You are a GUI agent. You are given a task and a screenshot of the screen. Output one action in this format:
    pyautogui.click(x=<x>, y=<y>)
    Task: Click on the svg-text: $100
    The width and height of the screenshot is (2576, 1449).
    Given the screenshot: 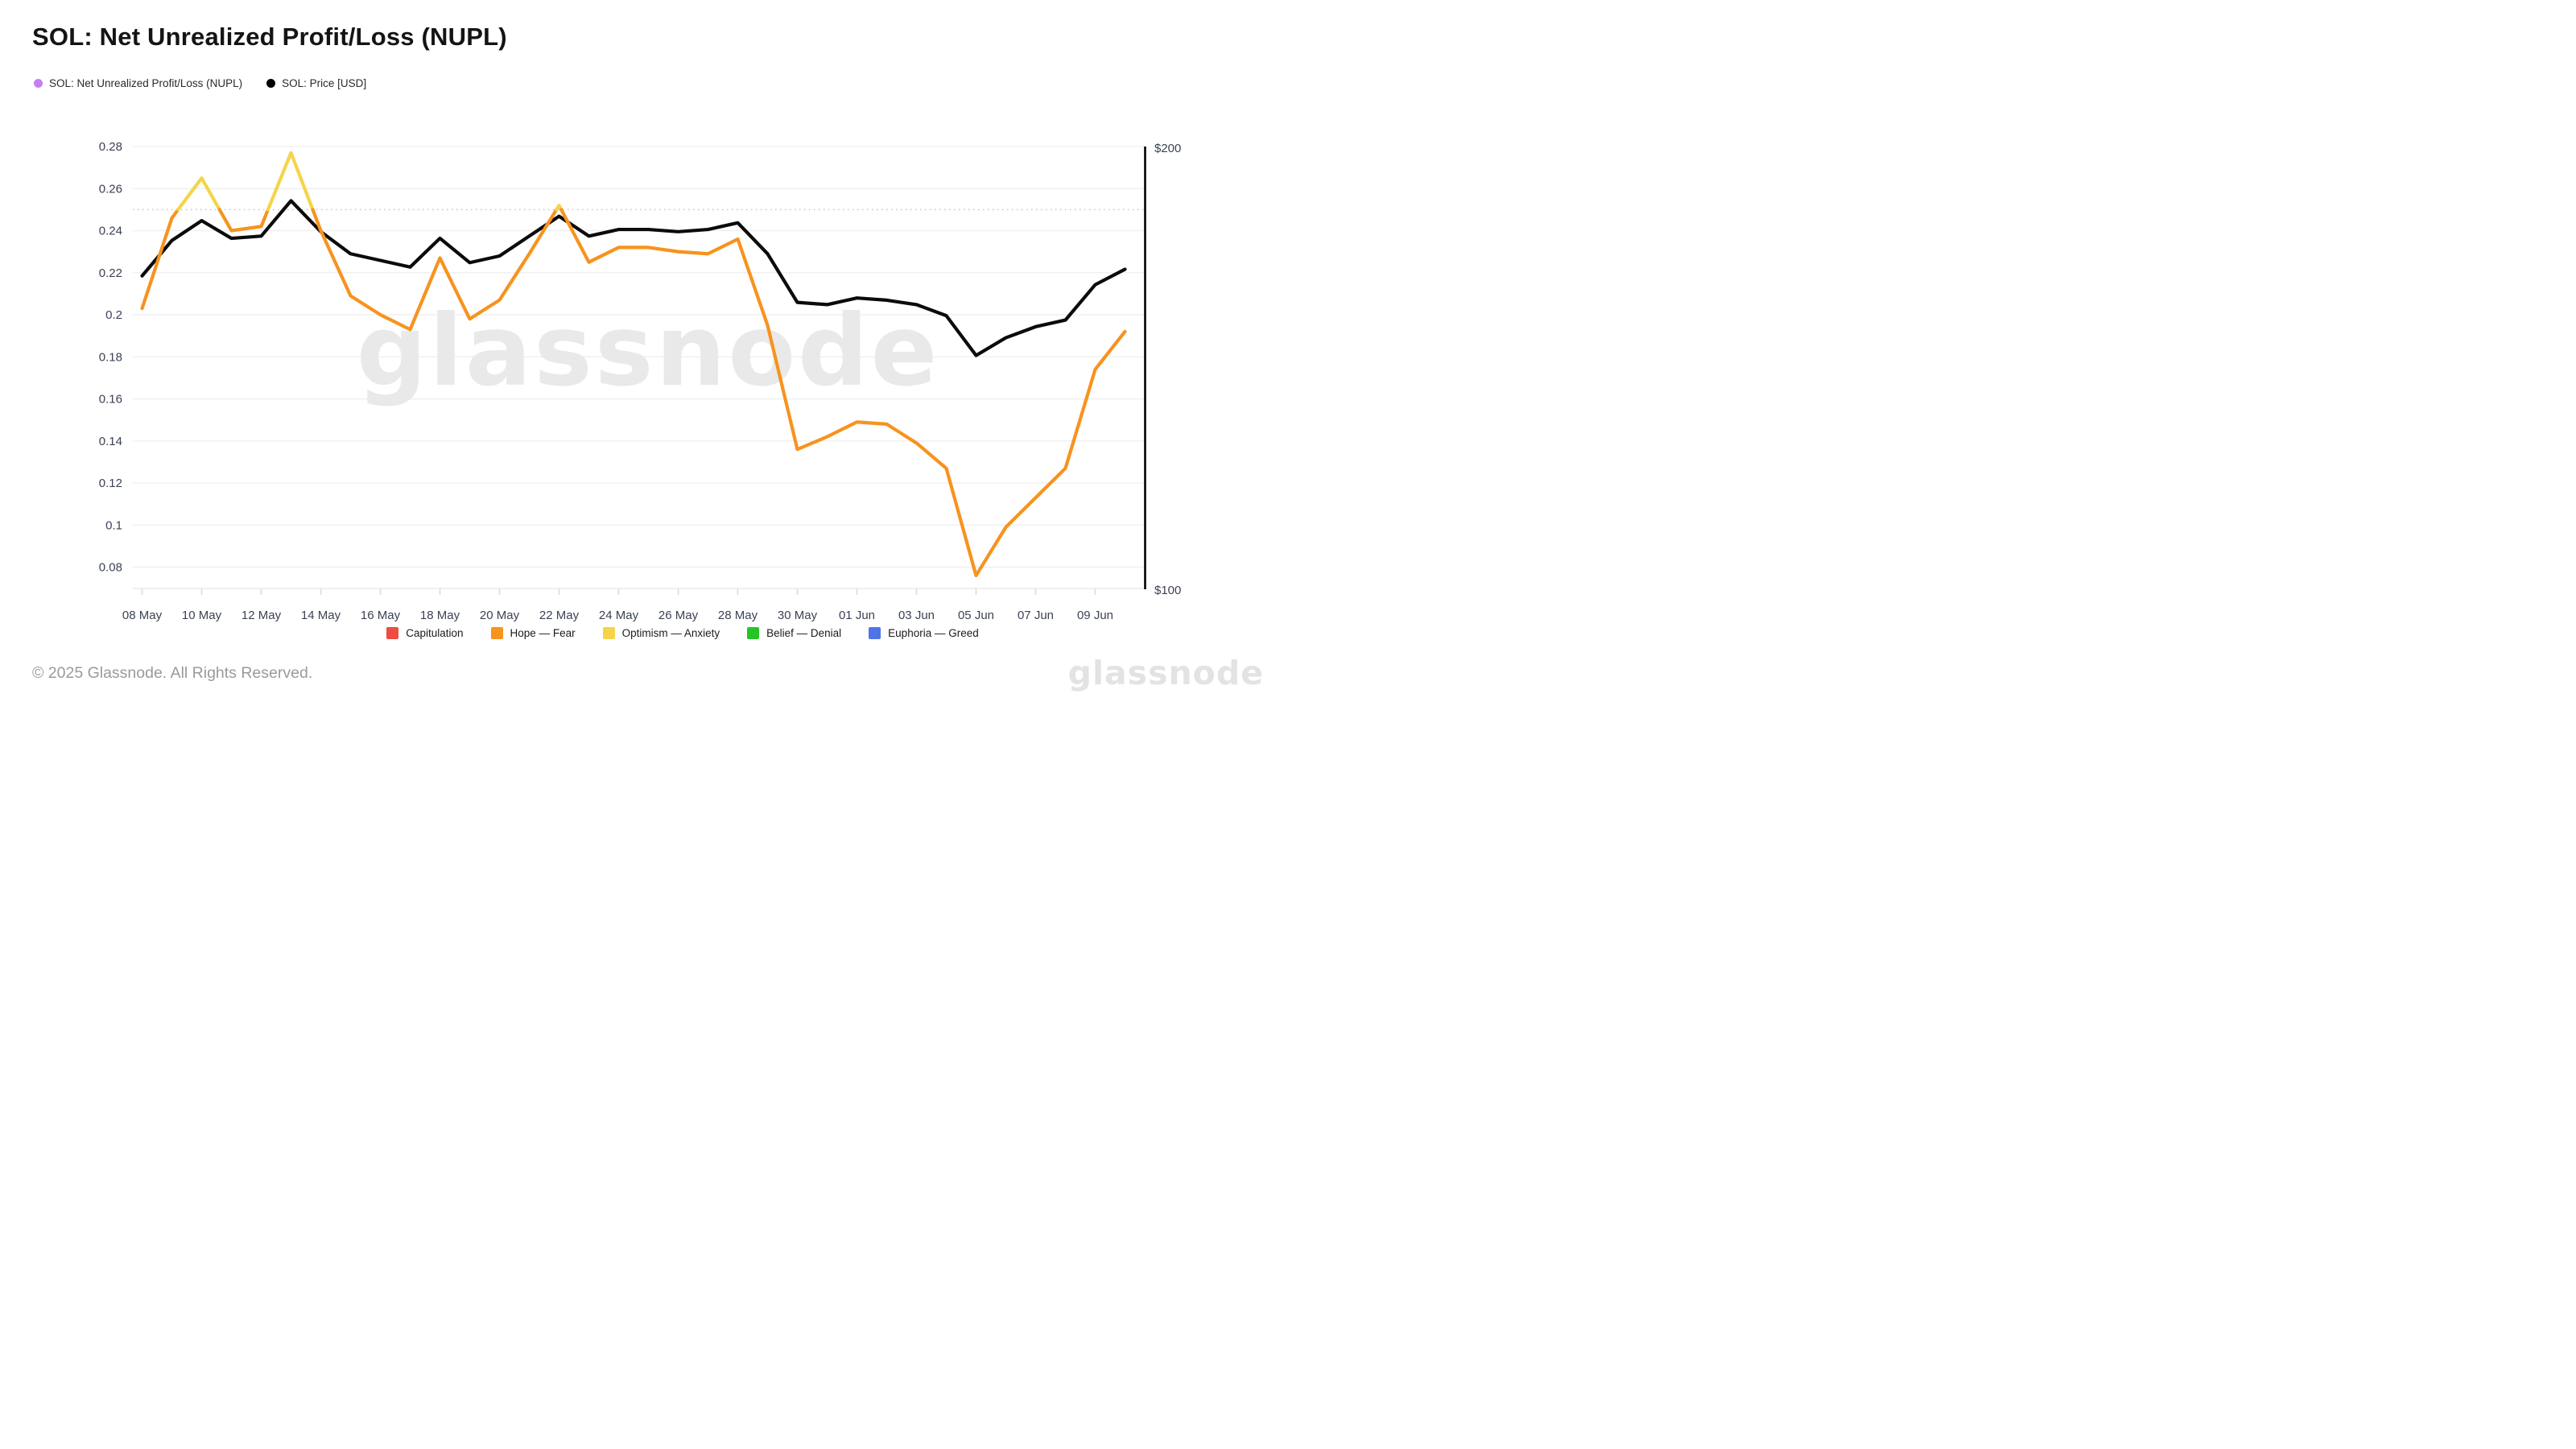 What is the action you would take?
    pyautogui.click(x=1167, y=590)
    